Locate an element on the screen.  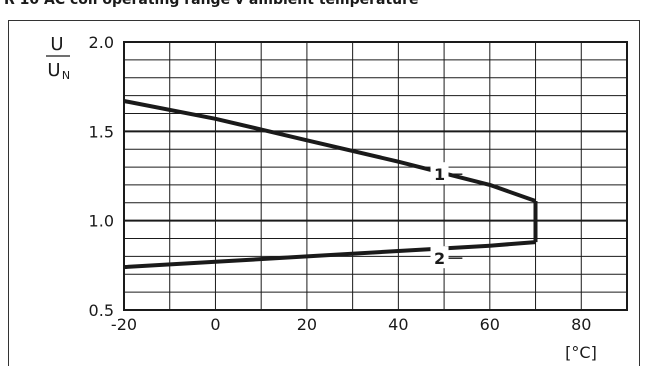
x-tick-label: 20 is located at coordinates (307, 324).